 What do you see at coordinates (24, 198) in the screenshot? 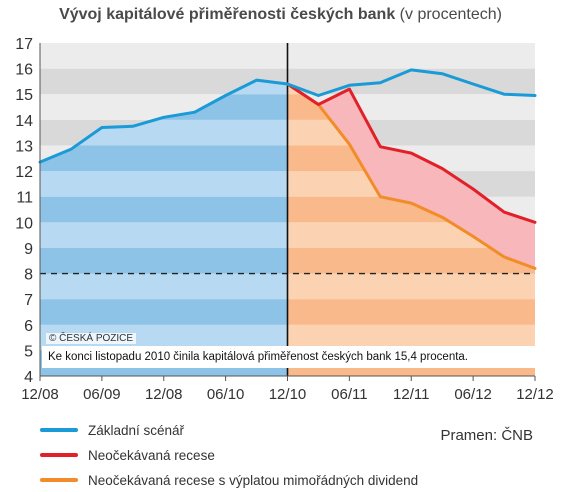
I see `y-tick-label: 11` at bounding box center [24, 198].